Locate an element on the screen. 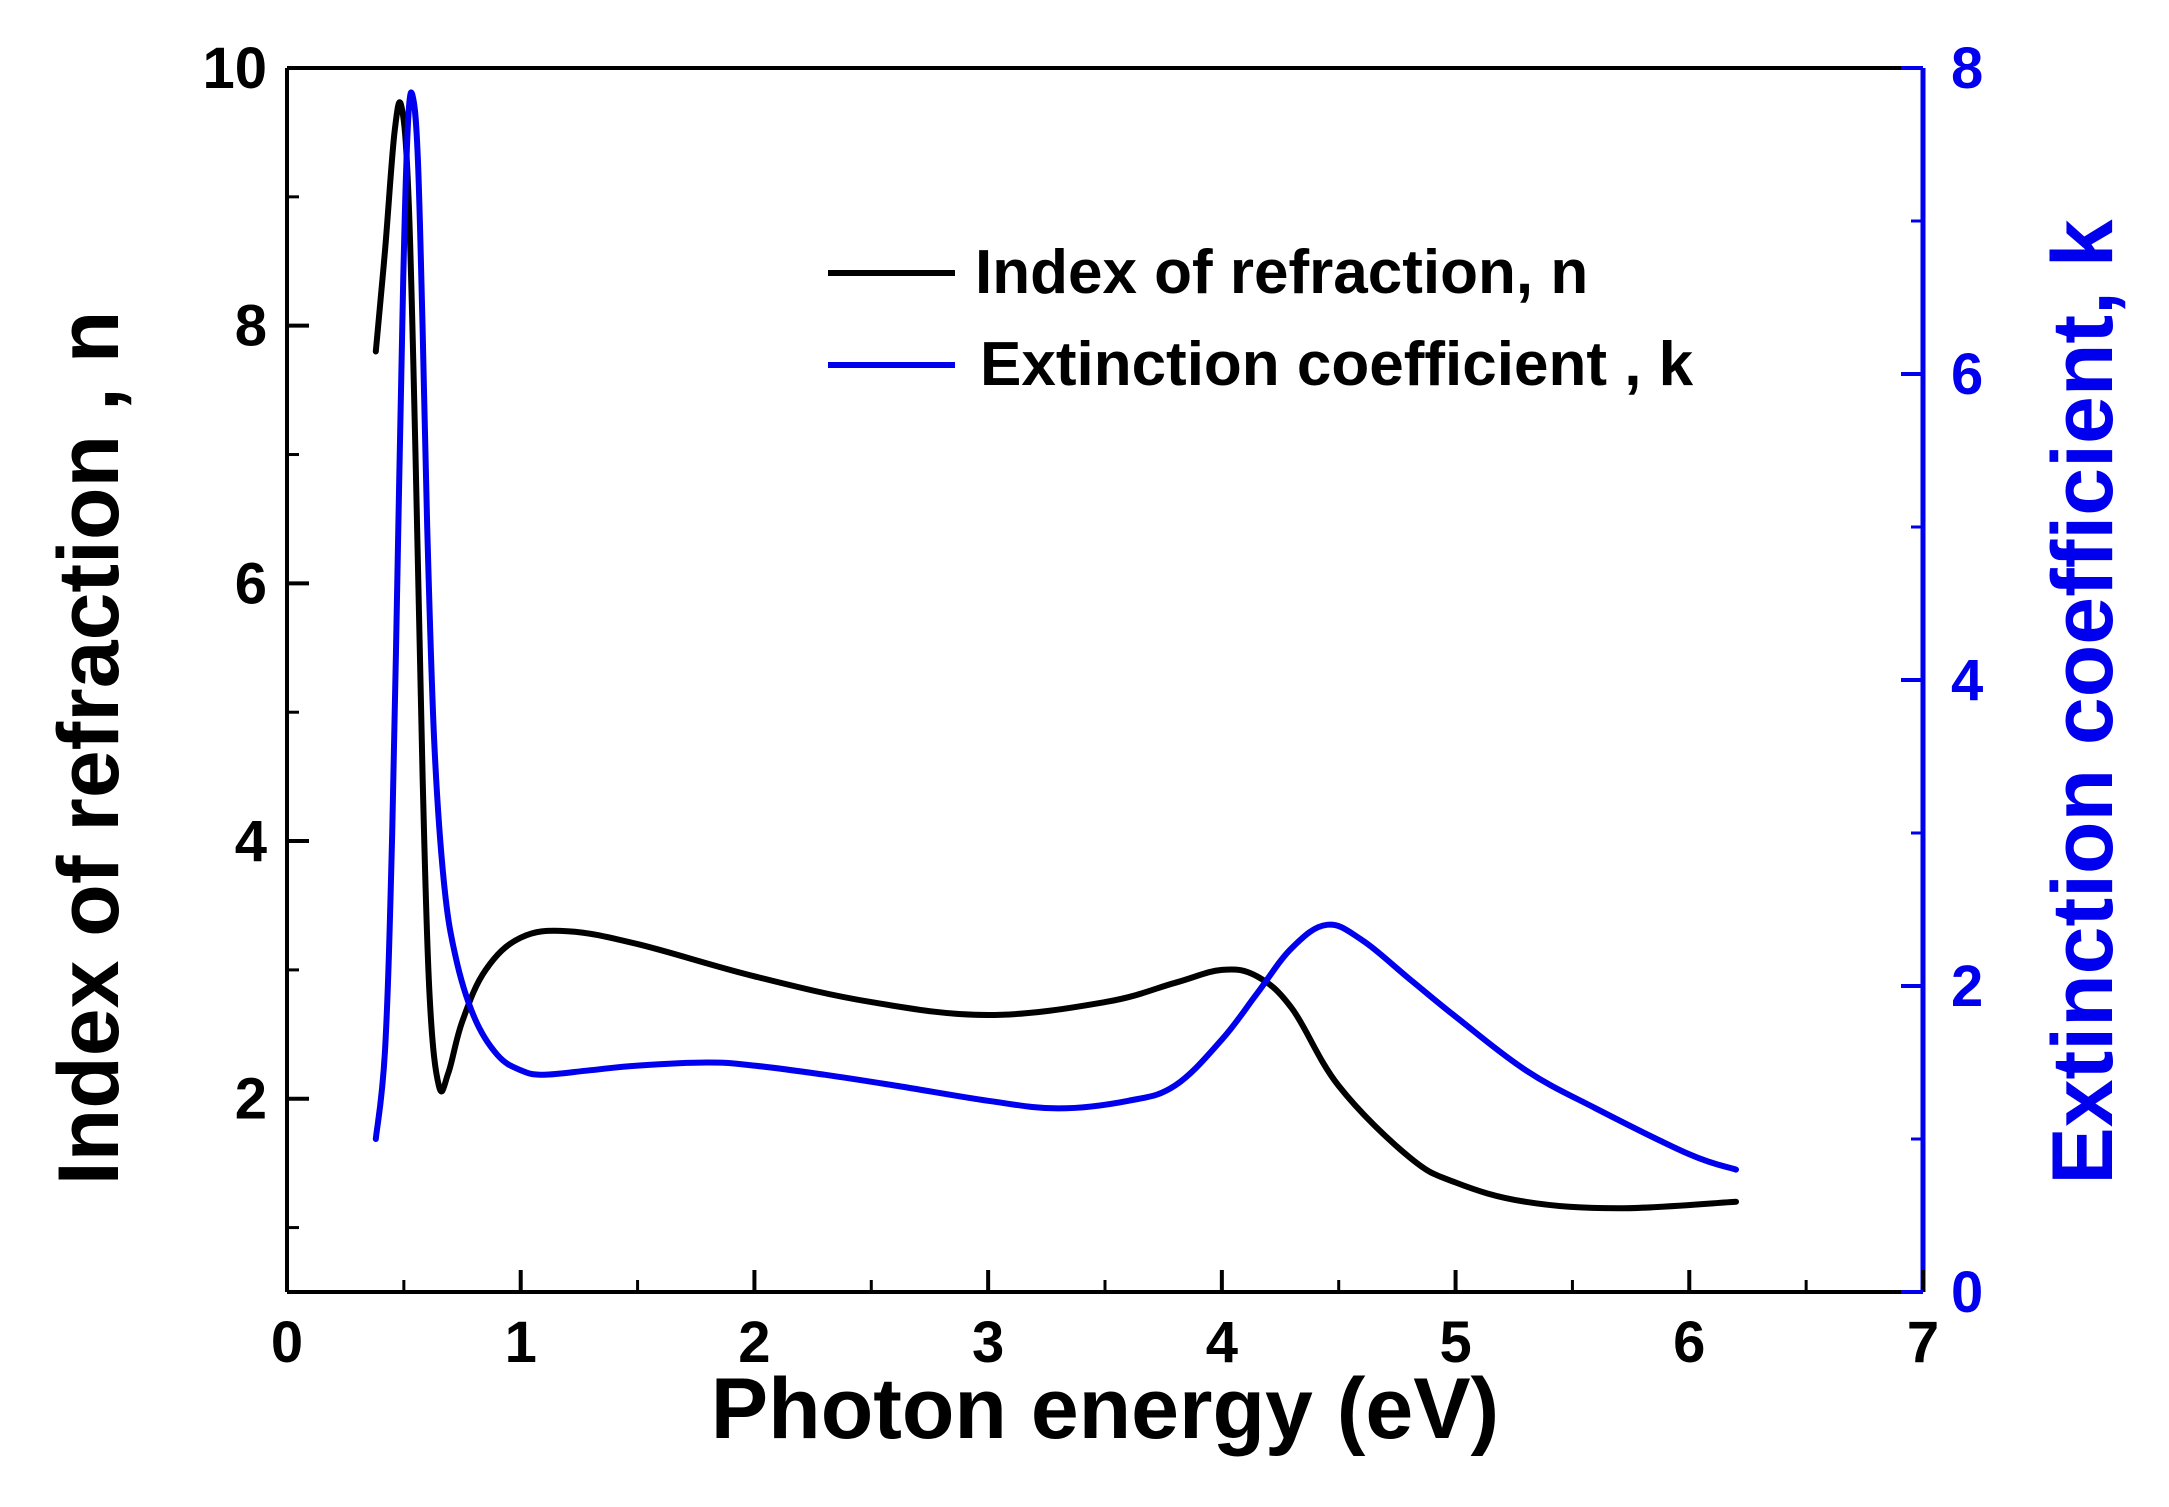 Image resolution: width=2169 pixels, height=1507 pixels. x-axis-title: Photon energy (eV) is located at coordinates (1105, 1409).